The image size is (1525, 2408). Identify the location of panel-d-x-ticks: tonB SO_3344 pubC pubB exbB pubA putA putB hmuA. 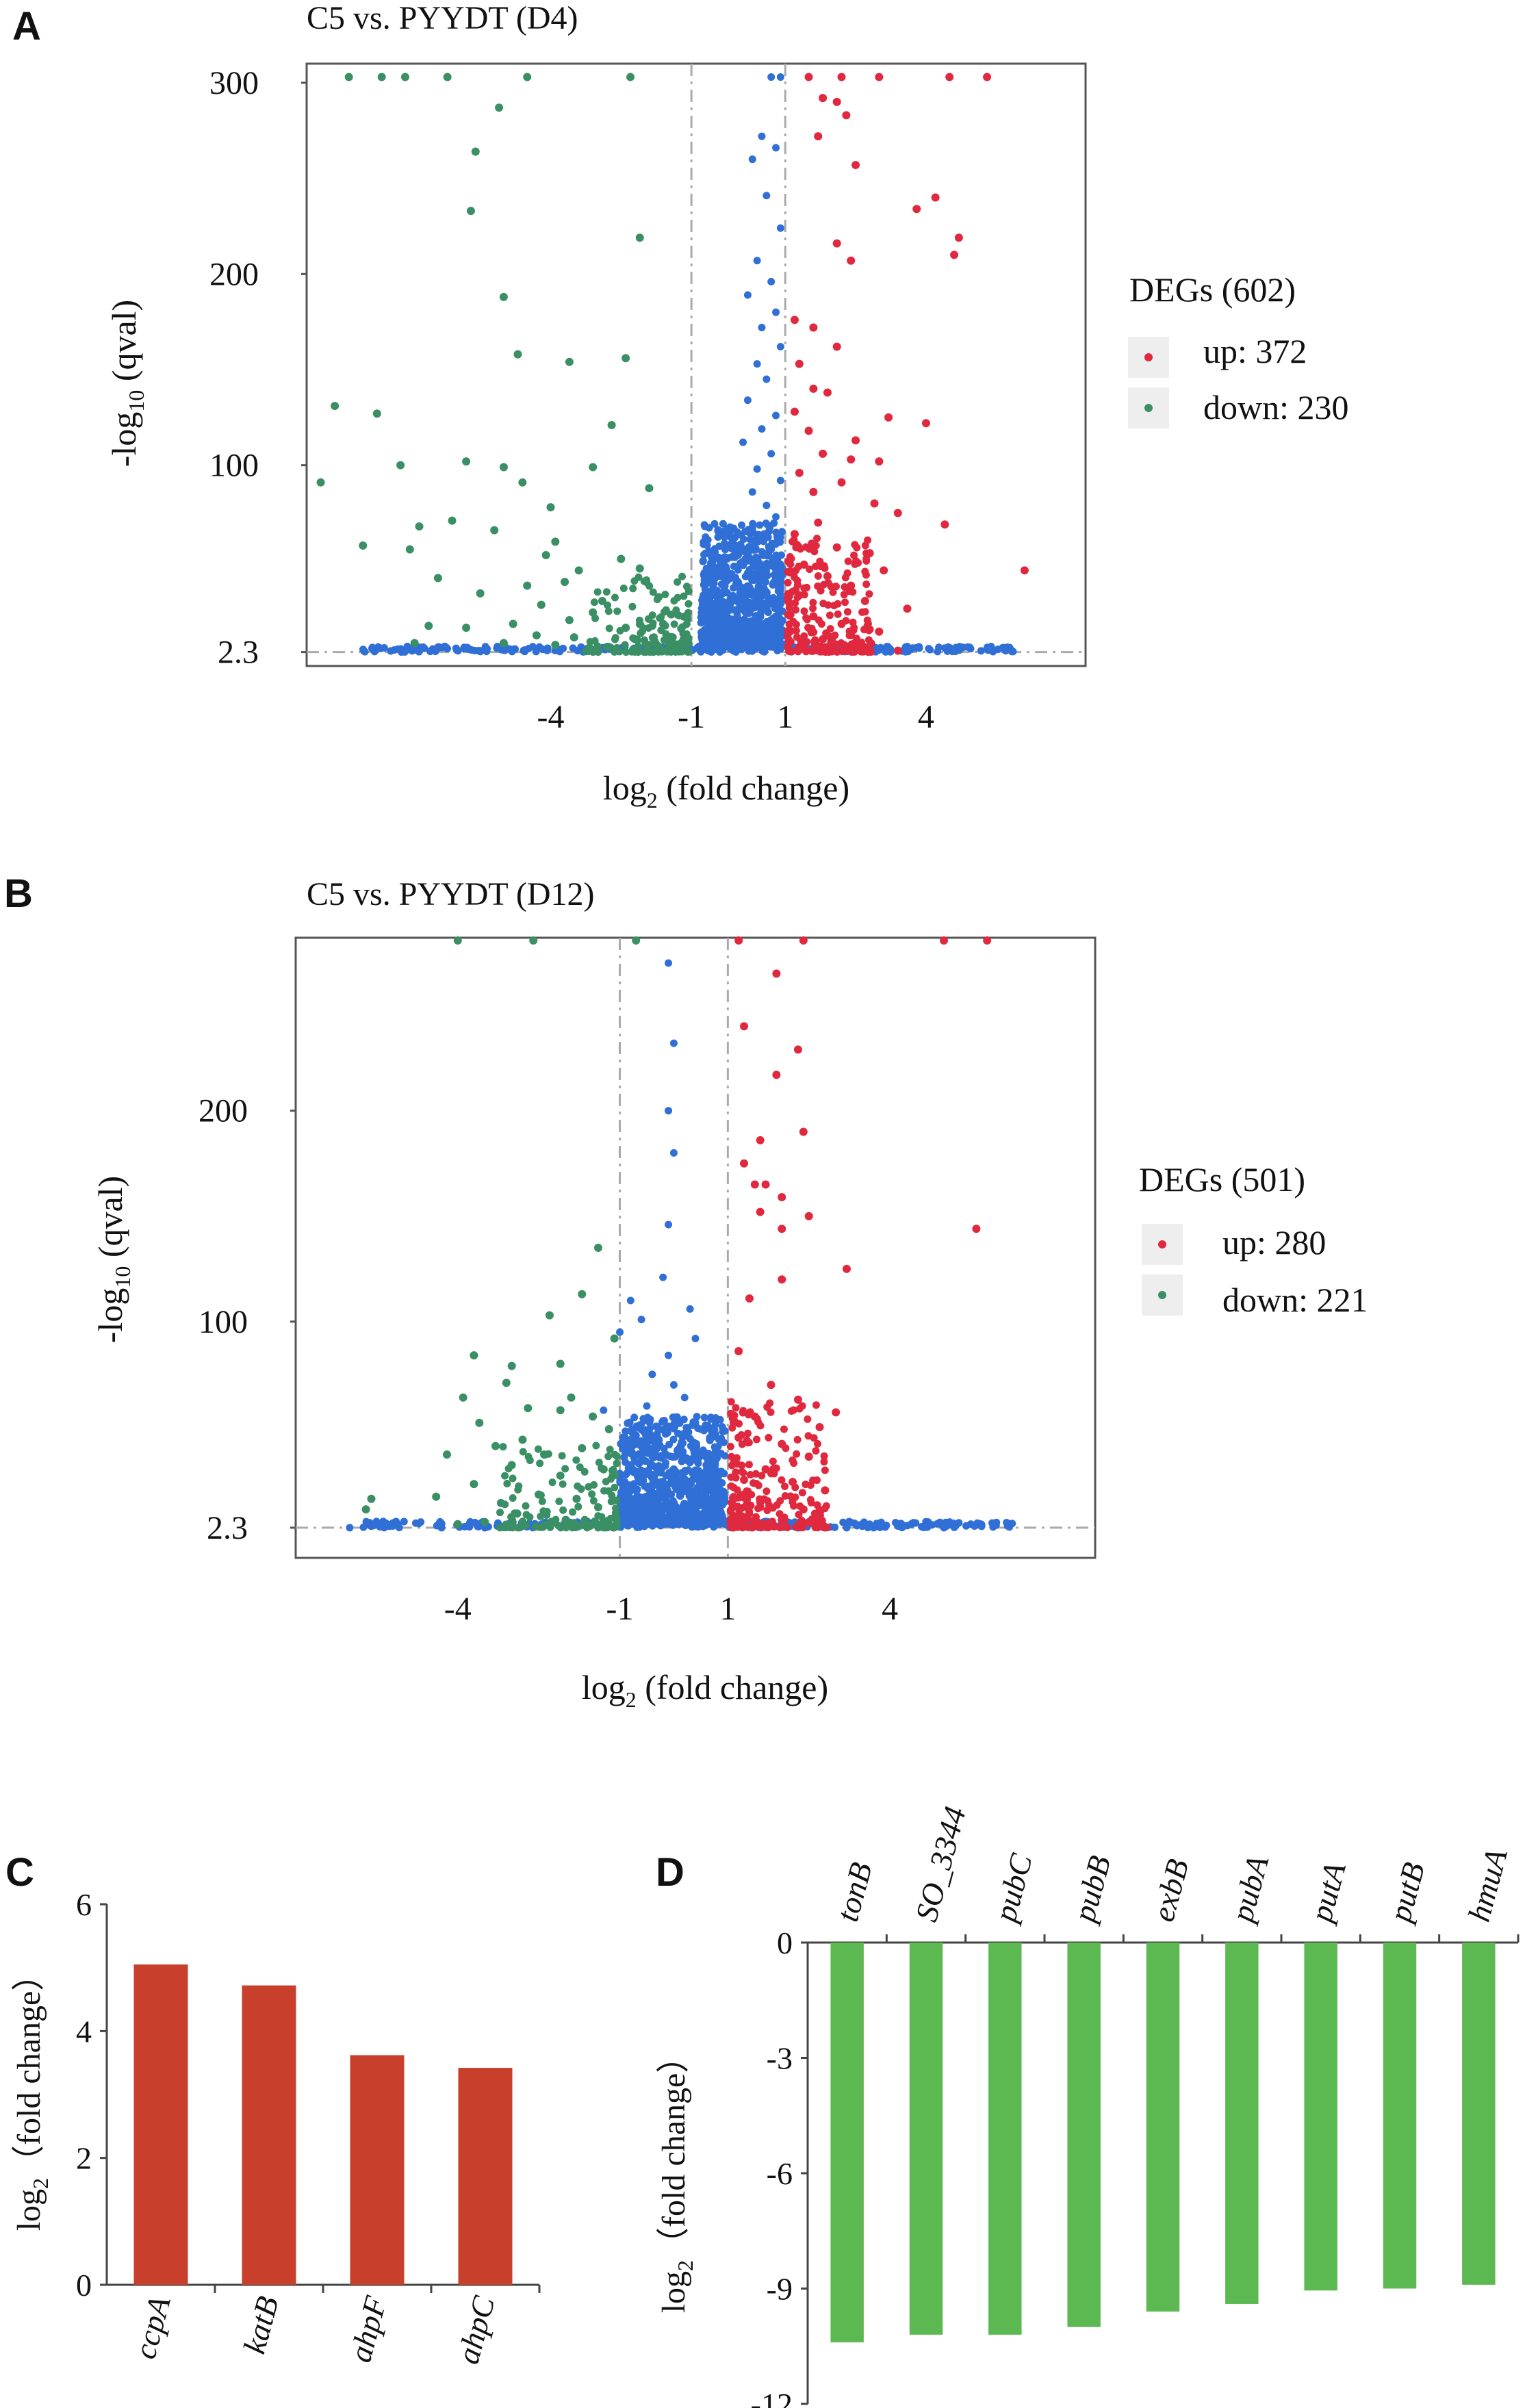
(1175, 1873).